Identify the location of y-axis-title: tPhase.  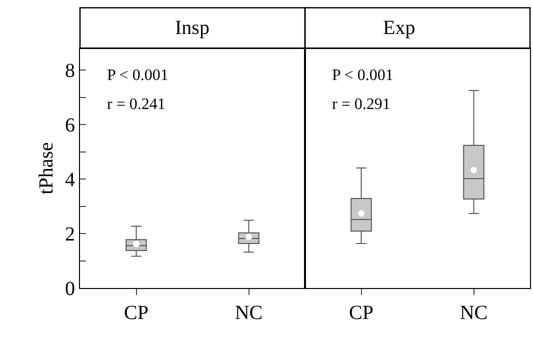
(47, 168).